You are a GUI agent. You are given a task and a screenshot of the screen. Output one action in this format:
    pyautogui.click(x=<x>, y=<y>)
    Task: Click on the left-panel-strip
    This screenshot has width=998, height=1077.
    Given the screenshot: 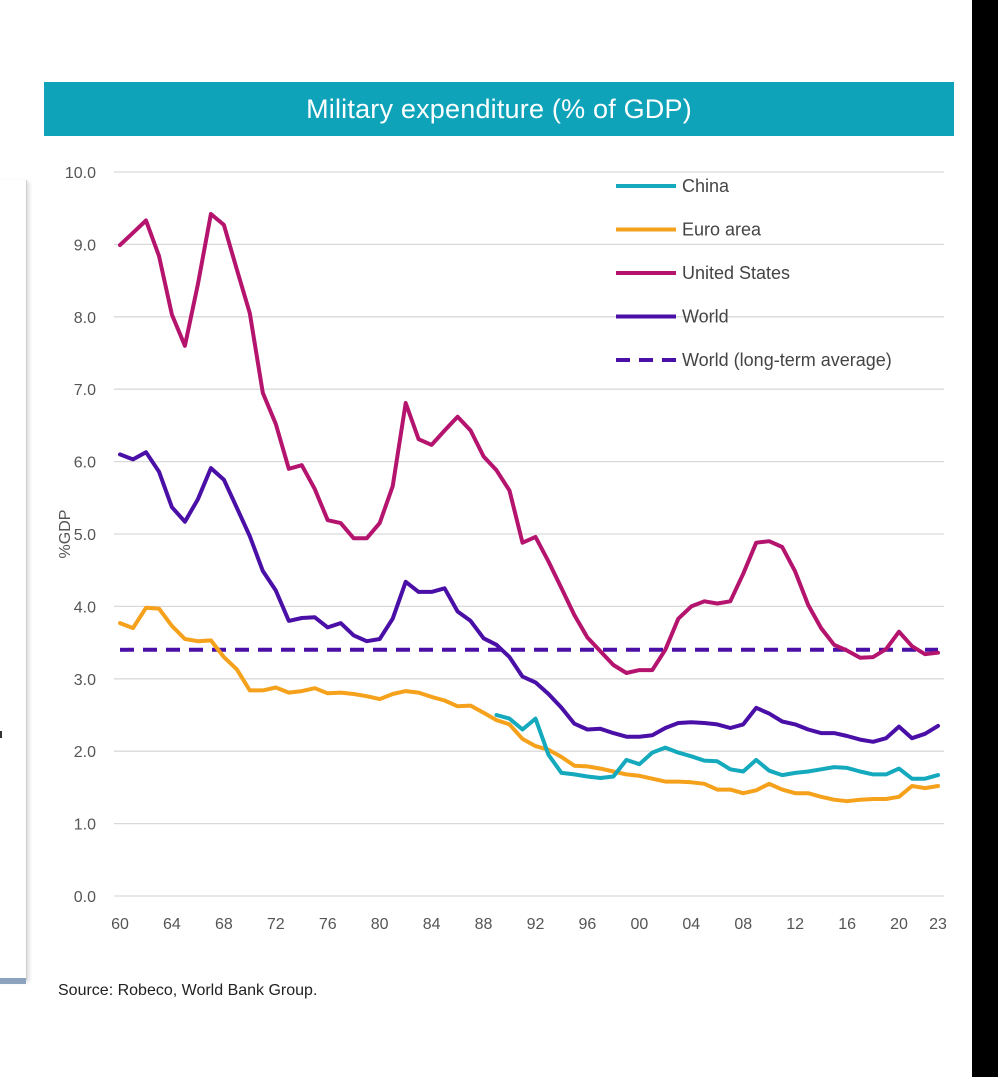 What is the action you would take?
    pyautogui.click(x=13, y=981)
    